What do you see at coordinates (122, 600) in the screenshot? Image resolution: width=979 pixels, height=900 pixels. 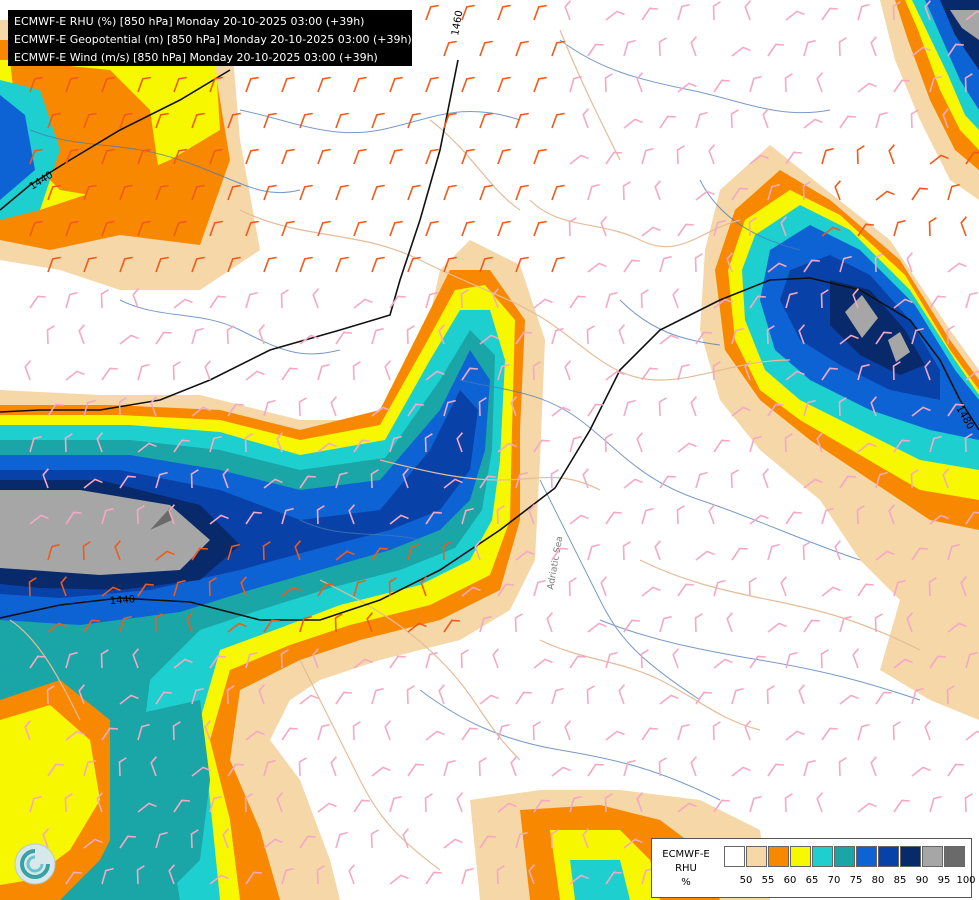 I see `contour-label-1440b: 1440` at bounding box center [122, 600].